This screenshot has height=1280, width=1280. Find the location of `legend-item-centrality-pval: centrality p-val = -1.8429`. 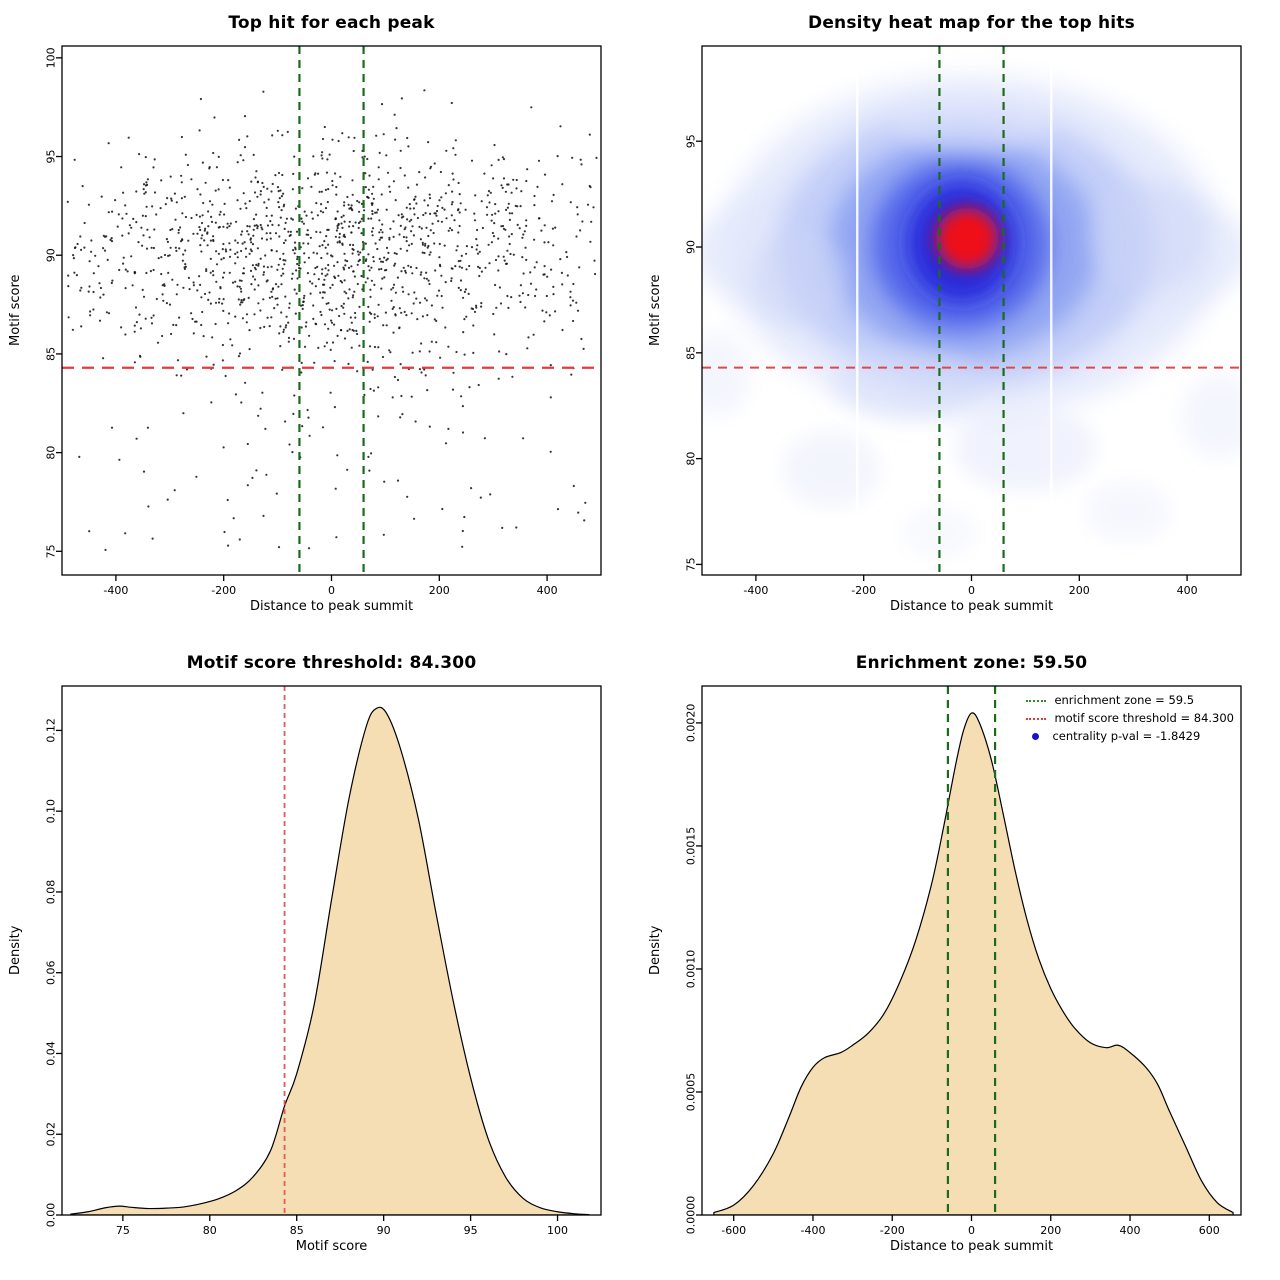

legend-item-centrality-pval: centrality p-val = -1.8429 is located at coordinates (1130, 737).